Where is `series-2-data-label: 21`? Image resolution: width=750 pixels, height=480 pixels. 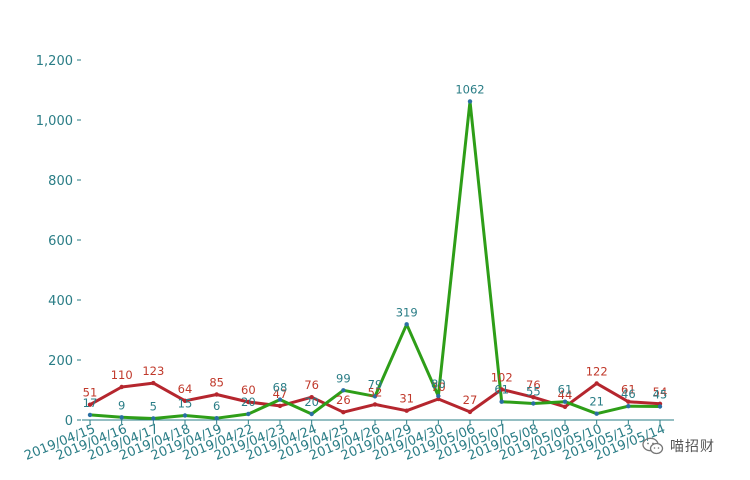
series-2-data-label: 21 is located at coordinates (596, 402).